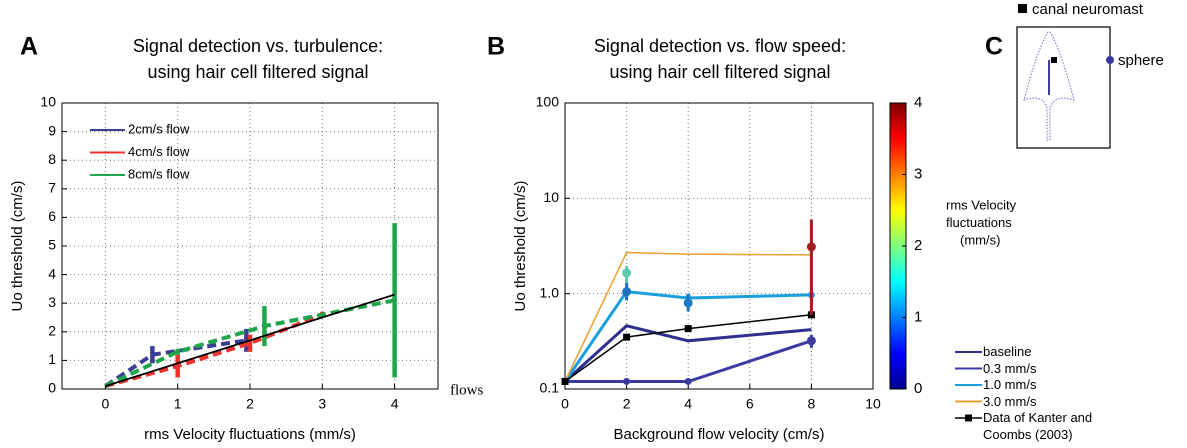 The height and width of the screenshot is (448, 1187). What do you see at coordinates (812, 404) in the screenshot?
I see `x-tick-label: 8` at bounding box center [812, 404].